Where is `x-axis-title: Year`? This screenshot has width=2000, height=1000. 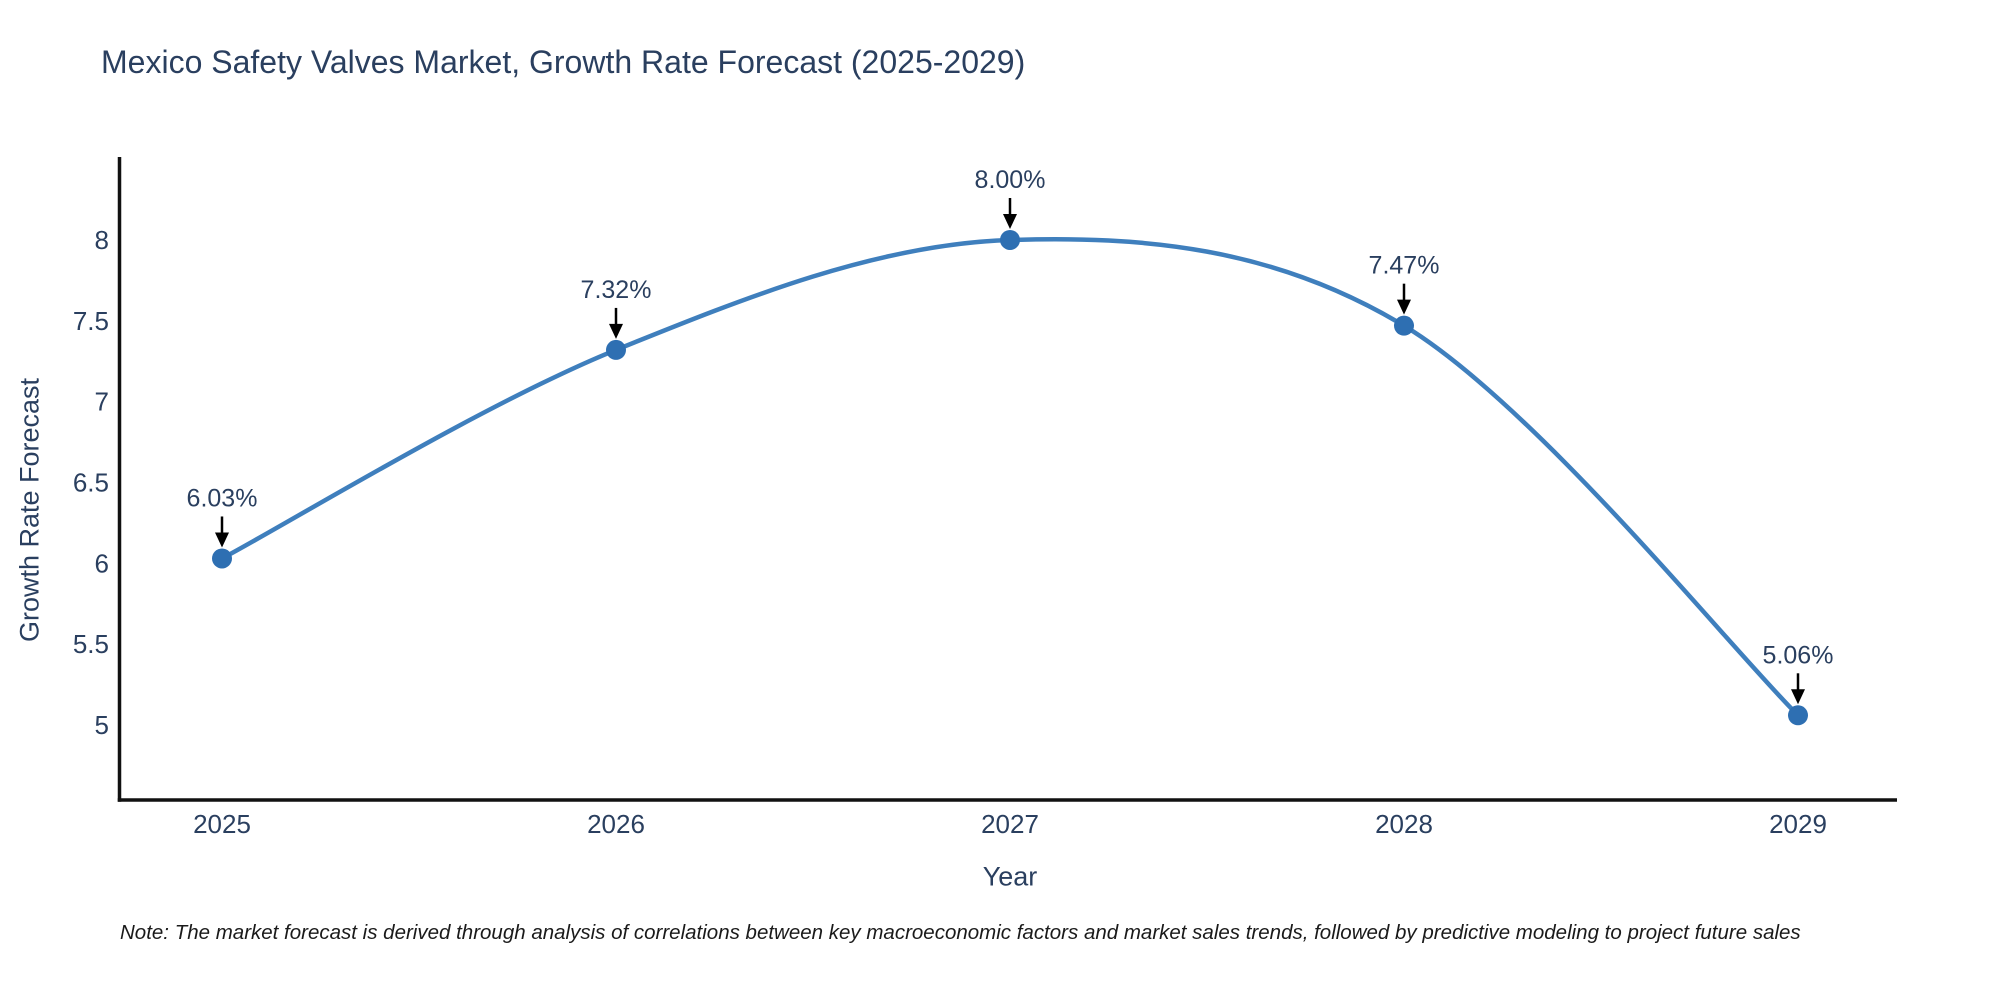 x-axis-title: Year is located at coordinates (1010, 876).